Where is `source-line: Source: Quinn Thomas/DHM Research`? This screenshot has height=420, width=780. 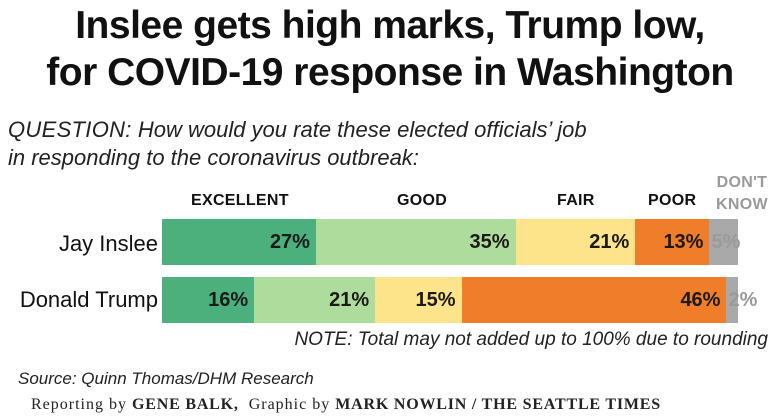 source-line: Source: Quinn Thomas/DHM Research is located at coordinates (166, 378).